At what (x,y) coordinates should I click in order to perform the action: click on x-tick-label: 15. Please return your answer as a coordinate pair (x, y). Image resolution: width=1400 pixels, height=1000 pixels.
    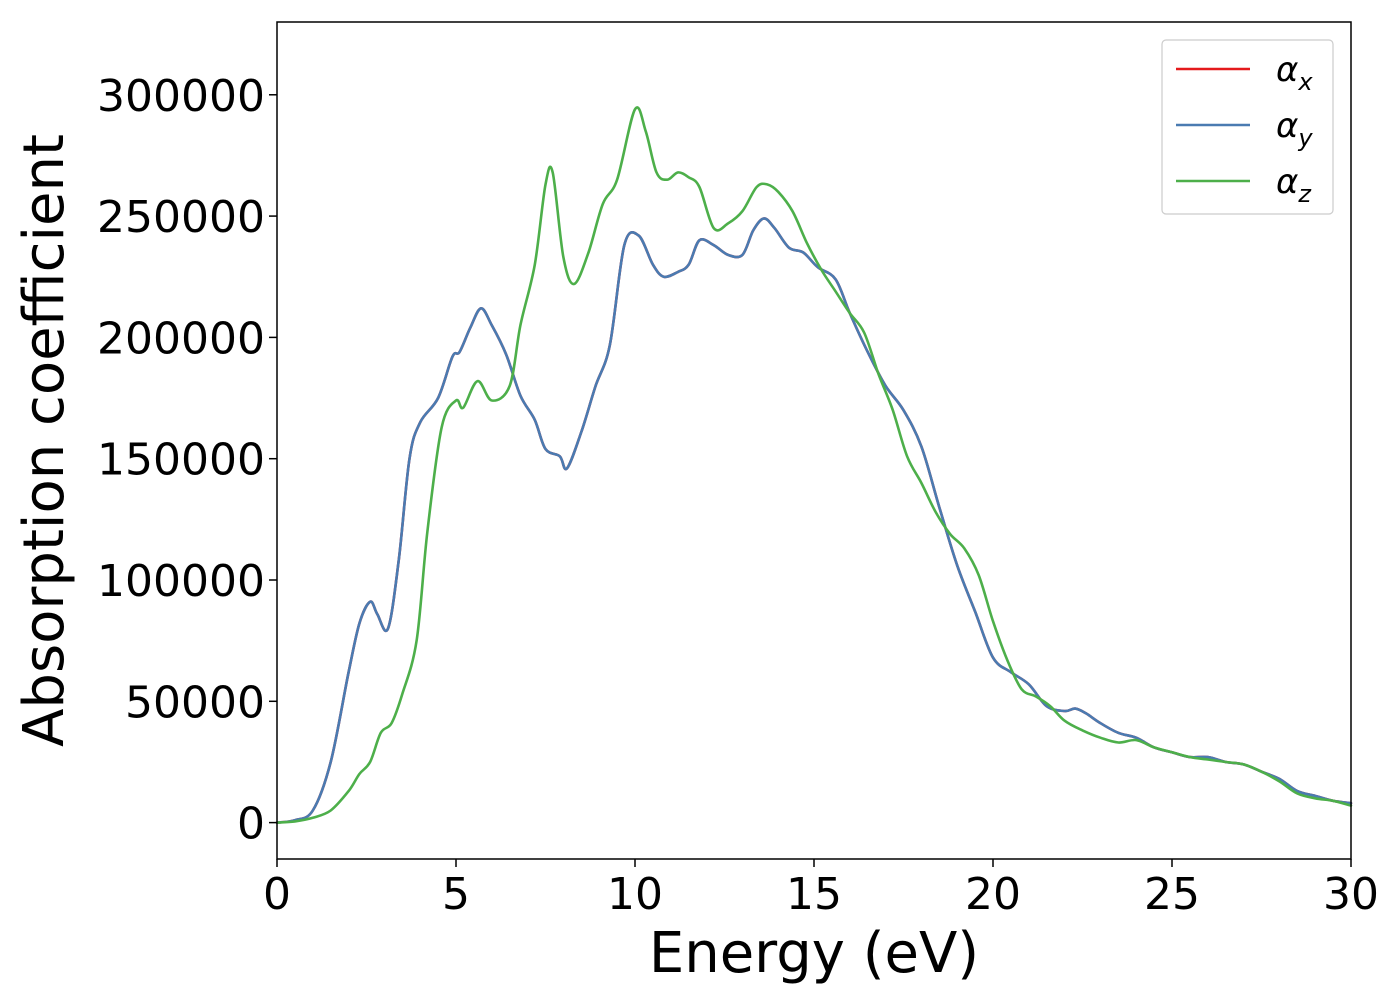
    Looking at the image, I should click on (814, 894).